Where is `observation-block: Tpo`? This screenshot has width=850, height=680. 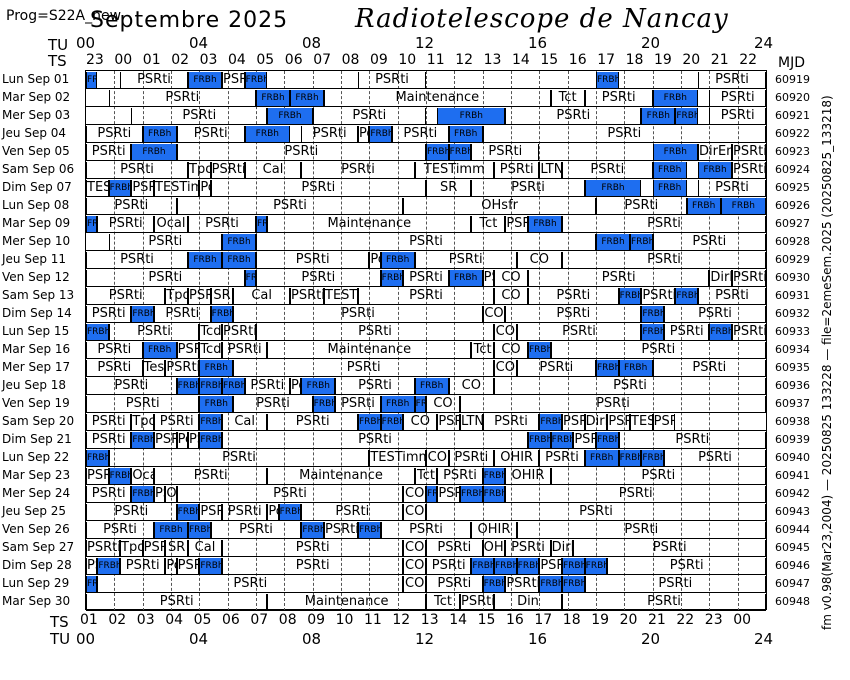 observation-block: Tpo is located at coordinates (176, 296).